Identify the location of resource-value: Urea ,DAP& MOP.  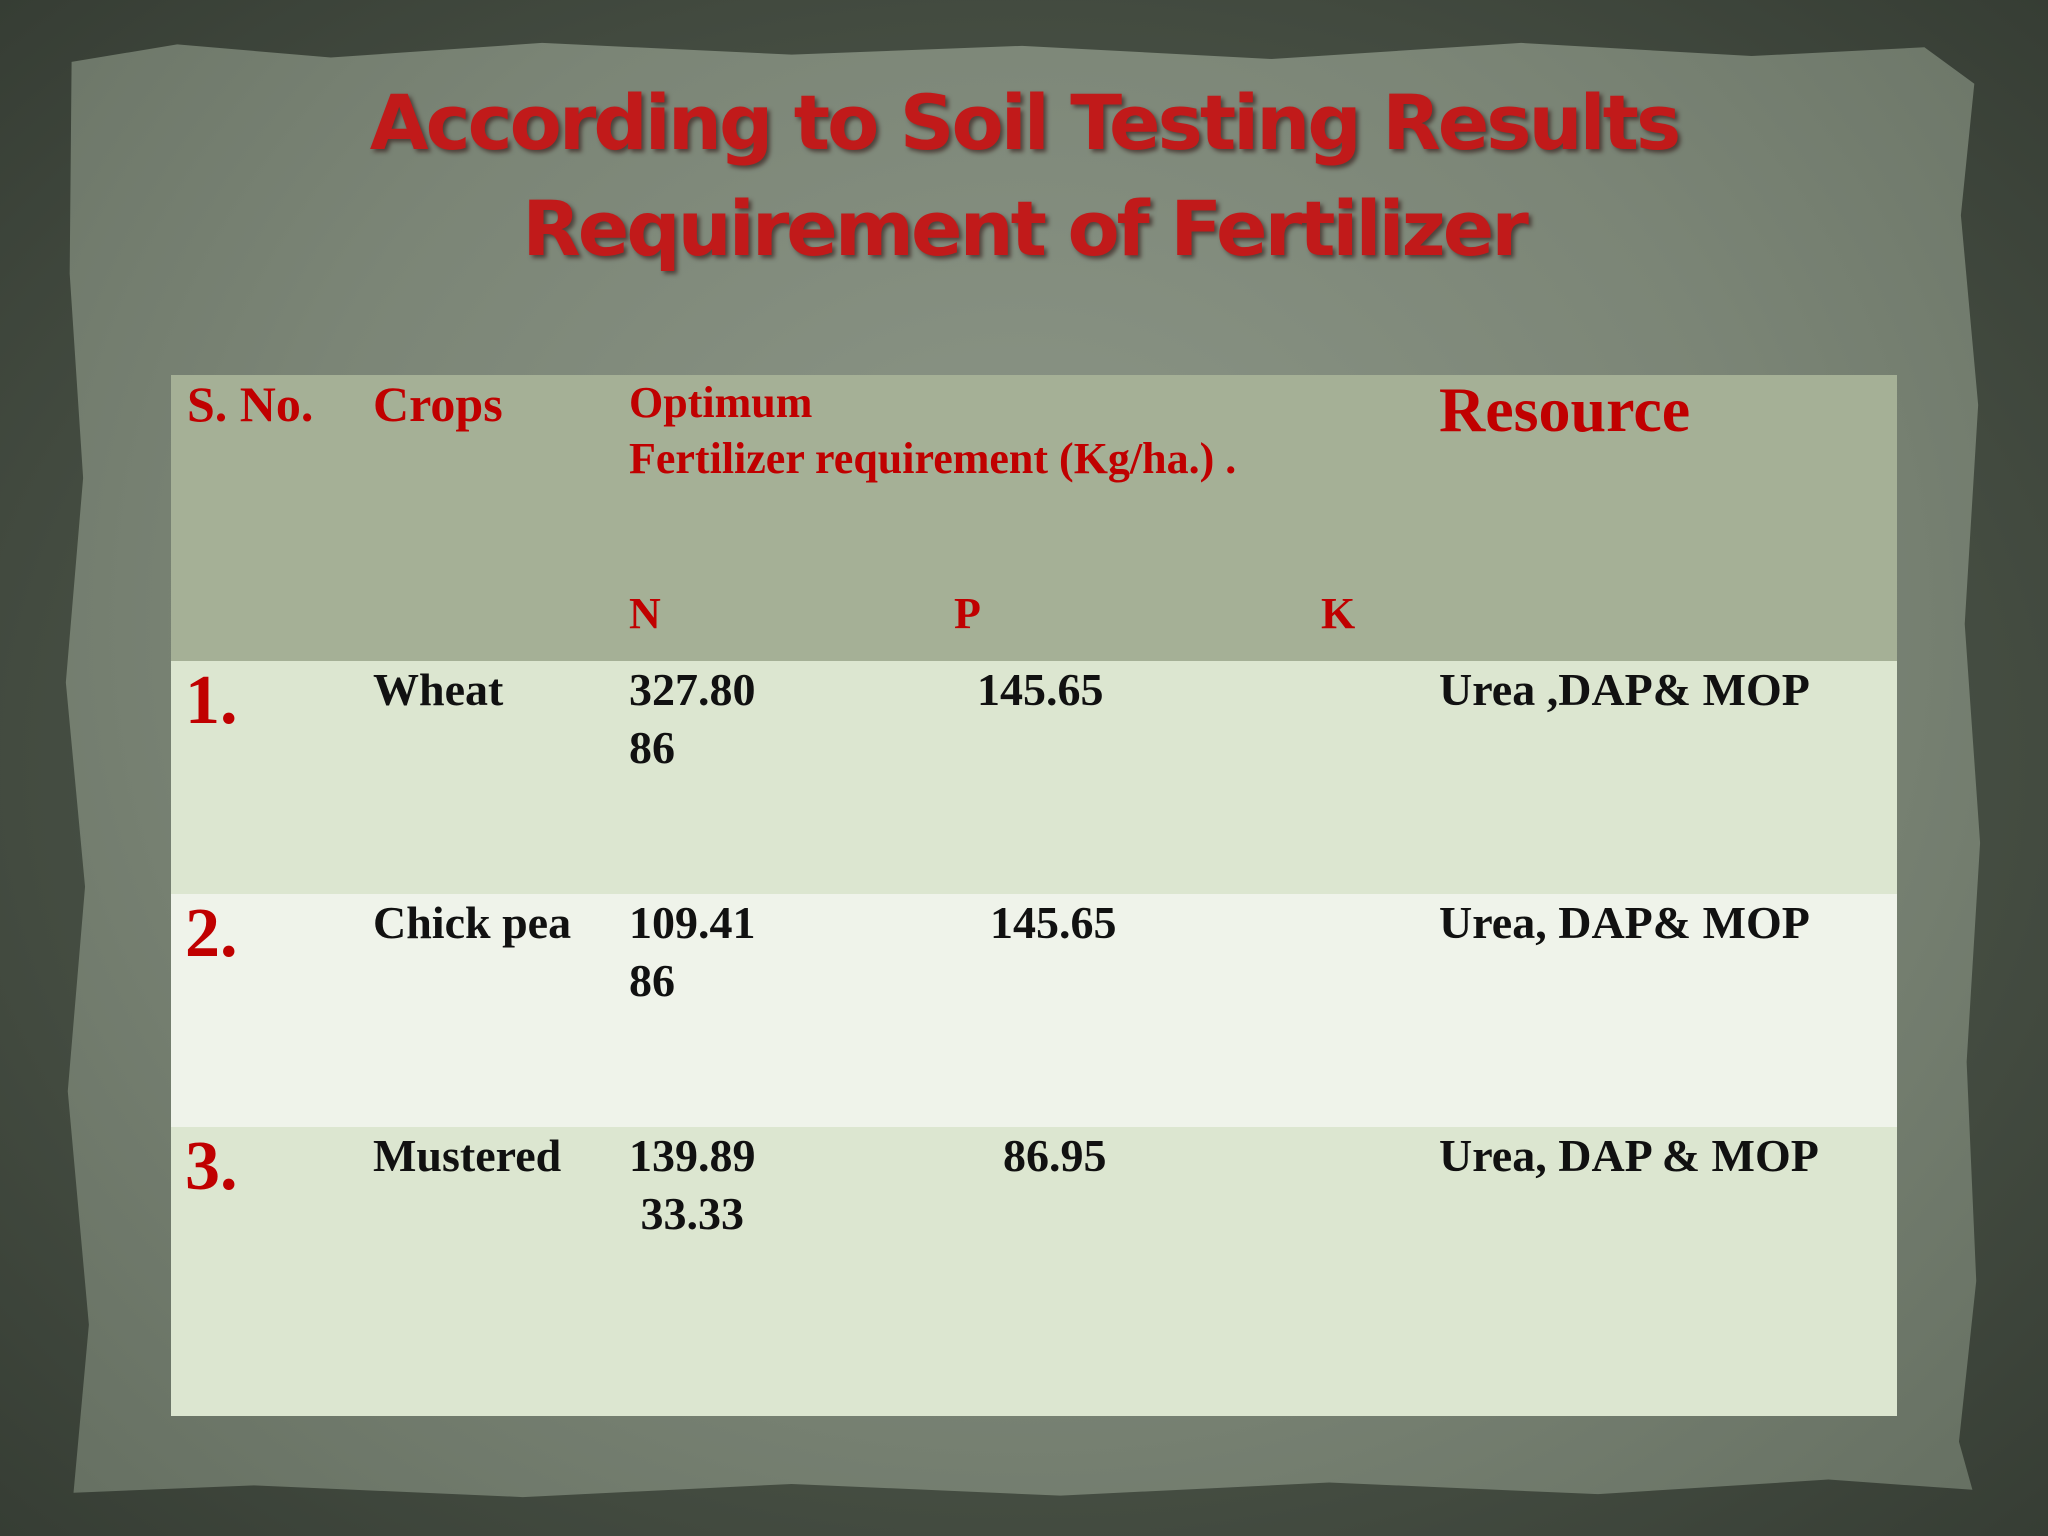
(1624, 689).